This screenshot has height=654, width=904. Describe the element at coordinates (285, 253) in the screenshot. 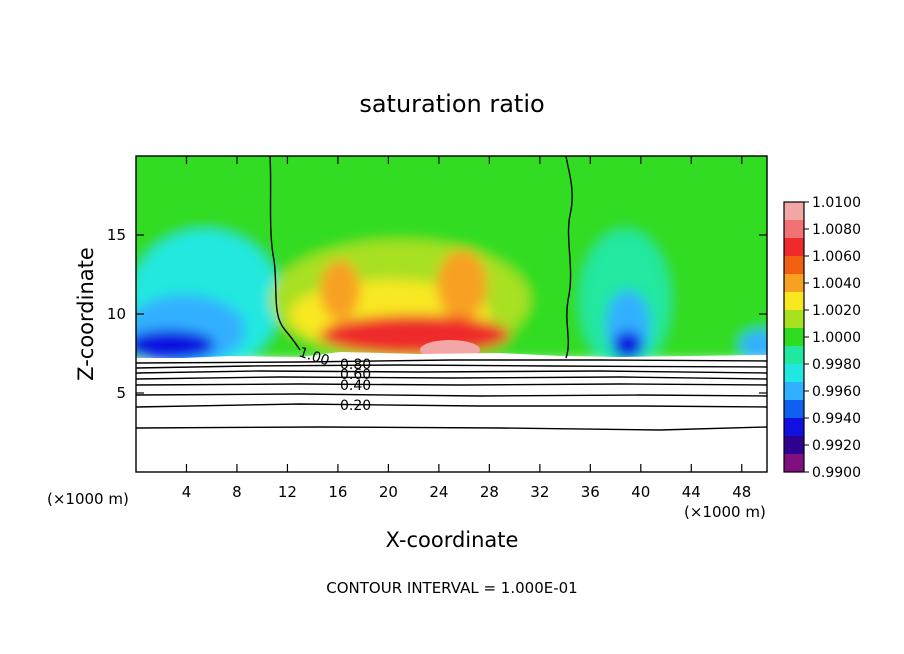

I see `contour-line-100-left` at that location.